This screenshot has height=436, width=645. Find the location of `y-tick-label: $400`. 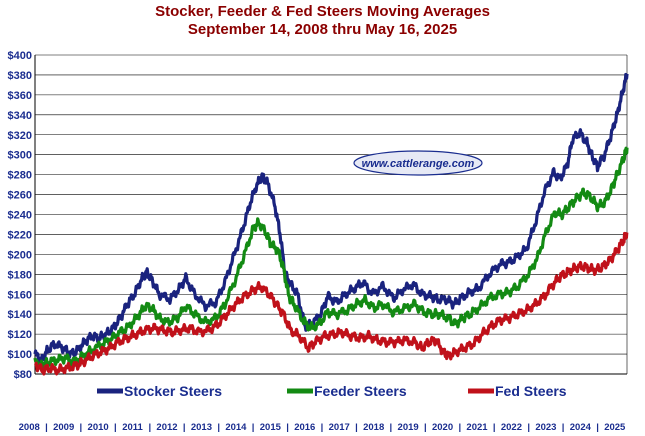

y-tick-label: $400 is located at coordinates (20, 56).